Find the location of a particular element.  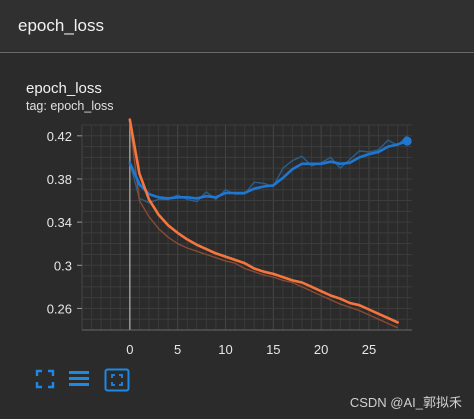

x-tick-label: 15 is located at coordinates (273, 349).